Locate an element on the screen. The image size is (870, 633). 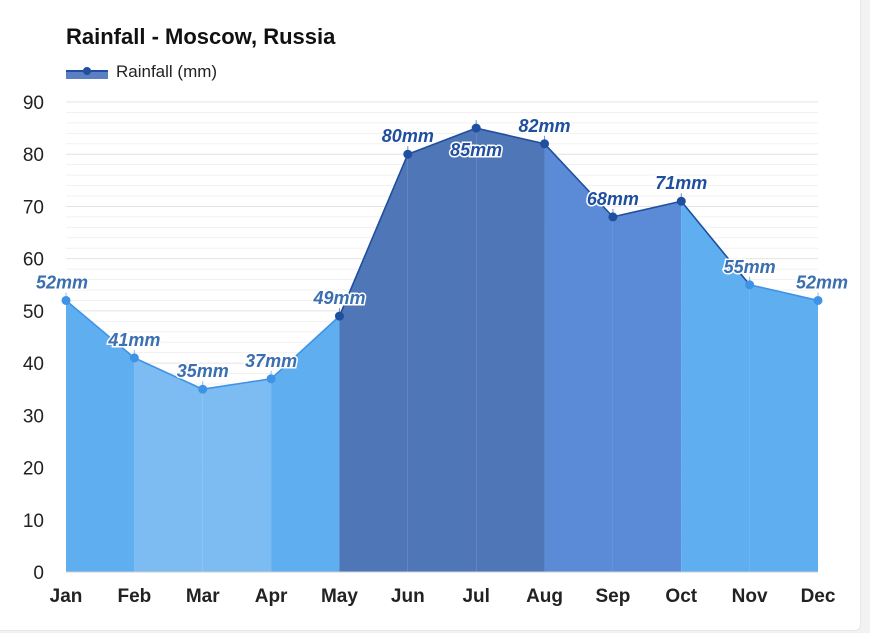
line-segment-jul is located at coordinates (510, 136).